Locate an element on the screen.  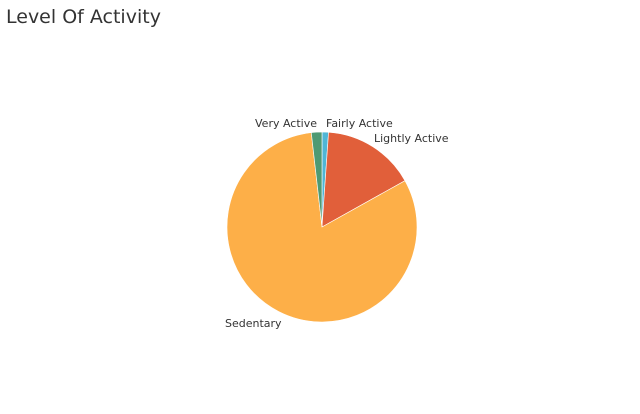
slice-label-very-active: Very Active is located at coordinates (286, 123).